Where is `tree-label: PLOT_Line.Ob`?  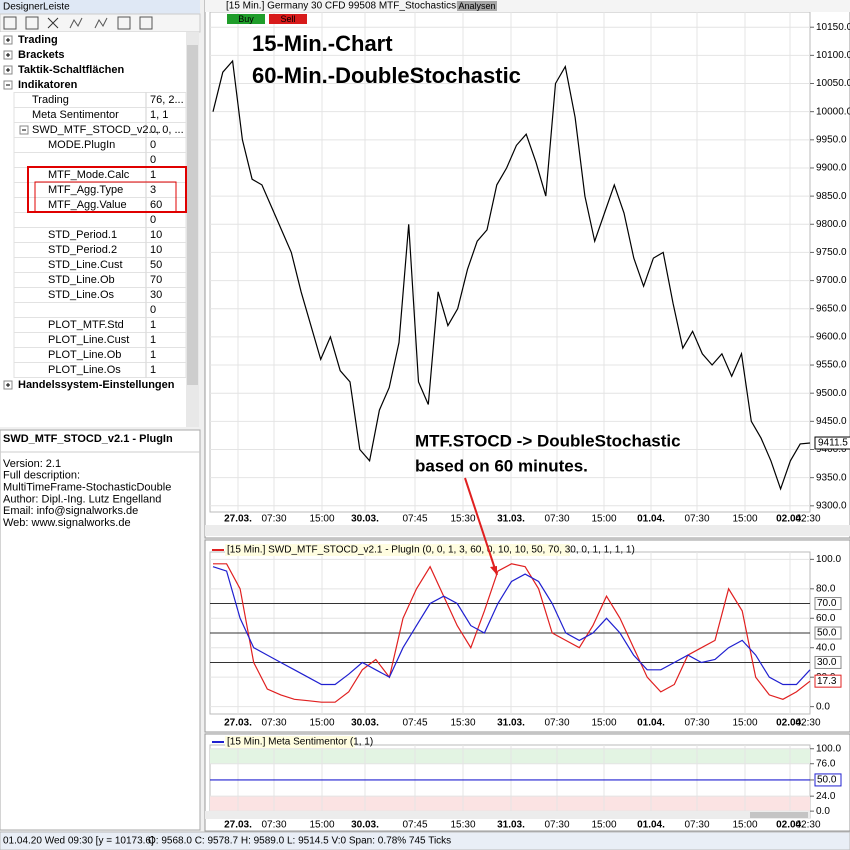
tree-label: PLOT_Line.Ob is located at coordinates (84, 355).